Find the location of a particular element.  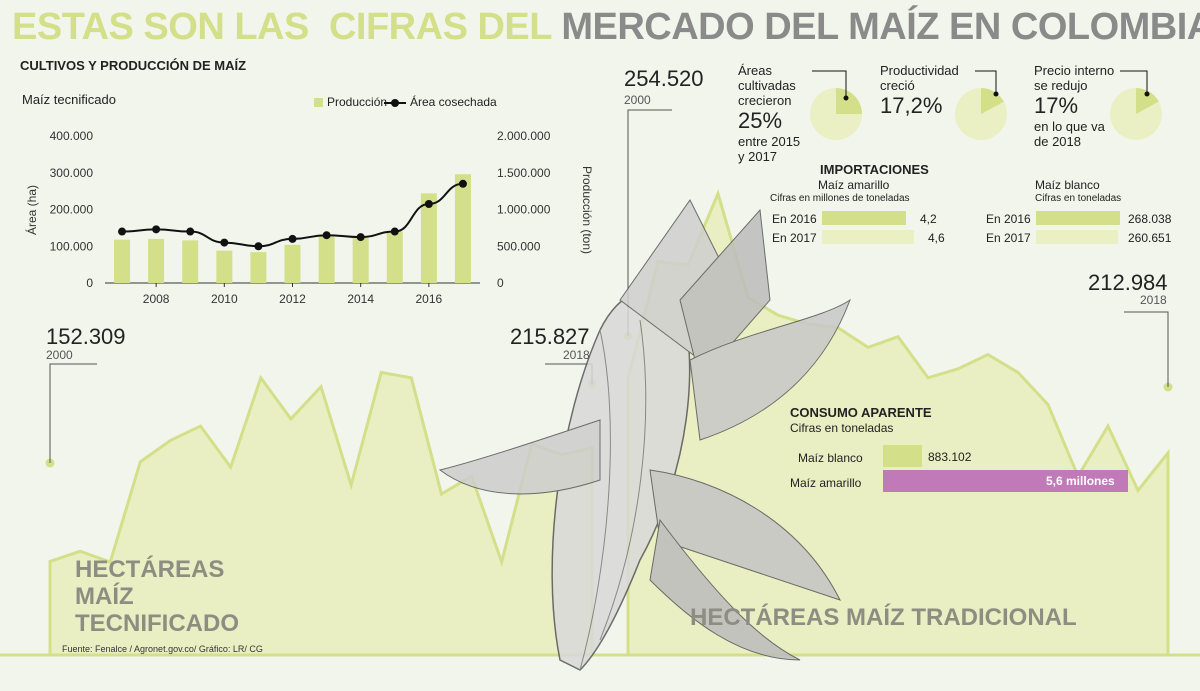

left-axis-label: Área (ha) is located at coordinates (31, 210).